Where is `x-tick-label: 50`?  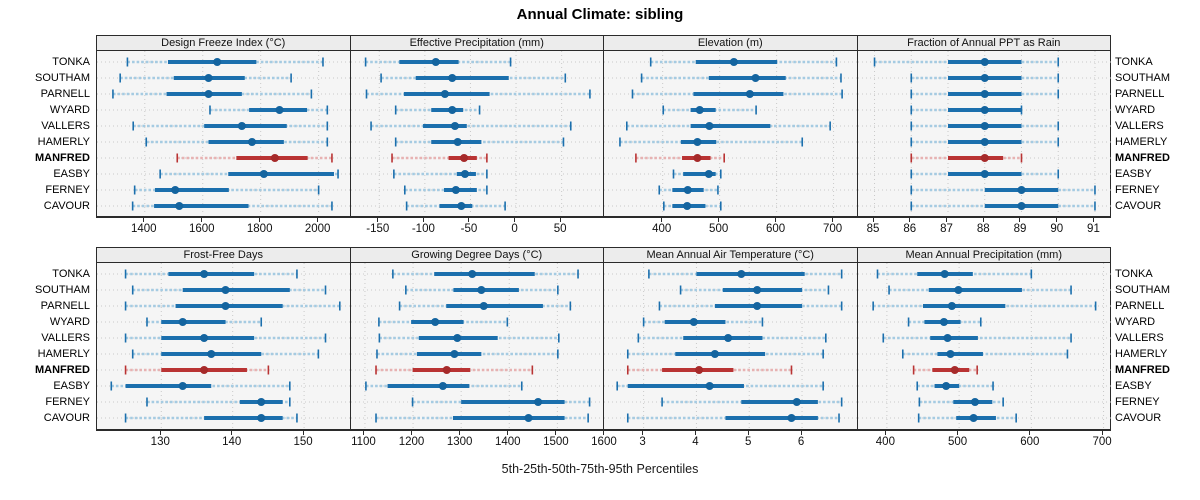
x-tick-label: 50 is located at coordinates (560, 229).